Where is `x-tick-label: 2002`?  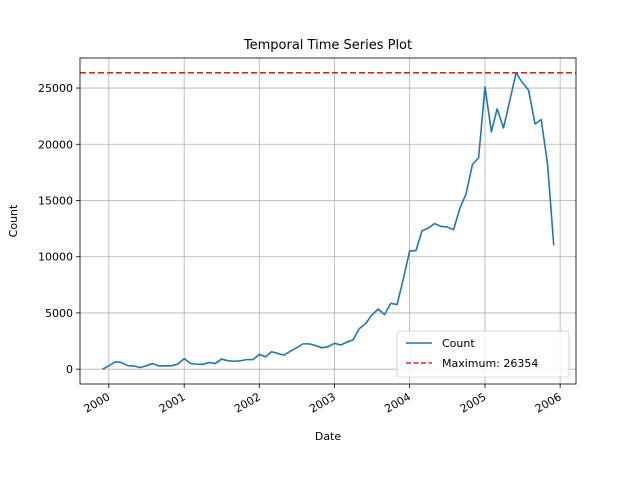 x-tick-label: 2002 is located at coordinates (247, 402).